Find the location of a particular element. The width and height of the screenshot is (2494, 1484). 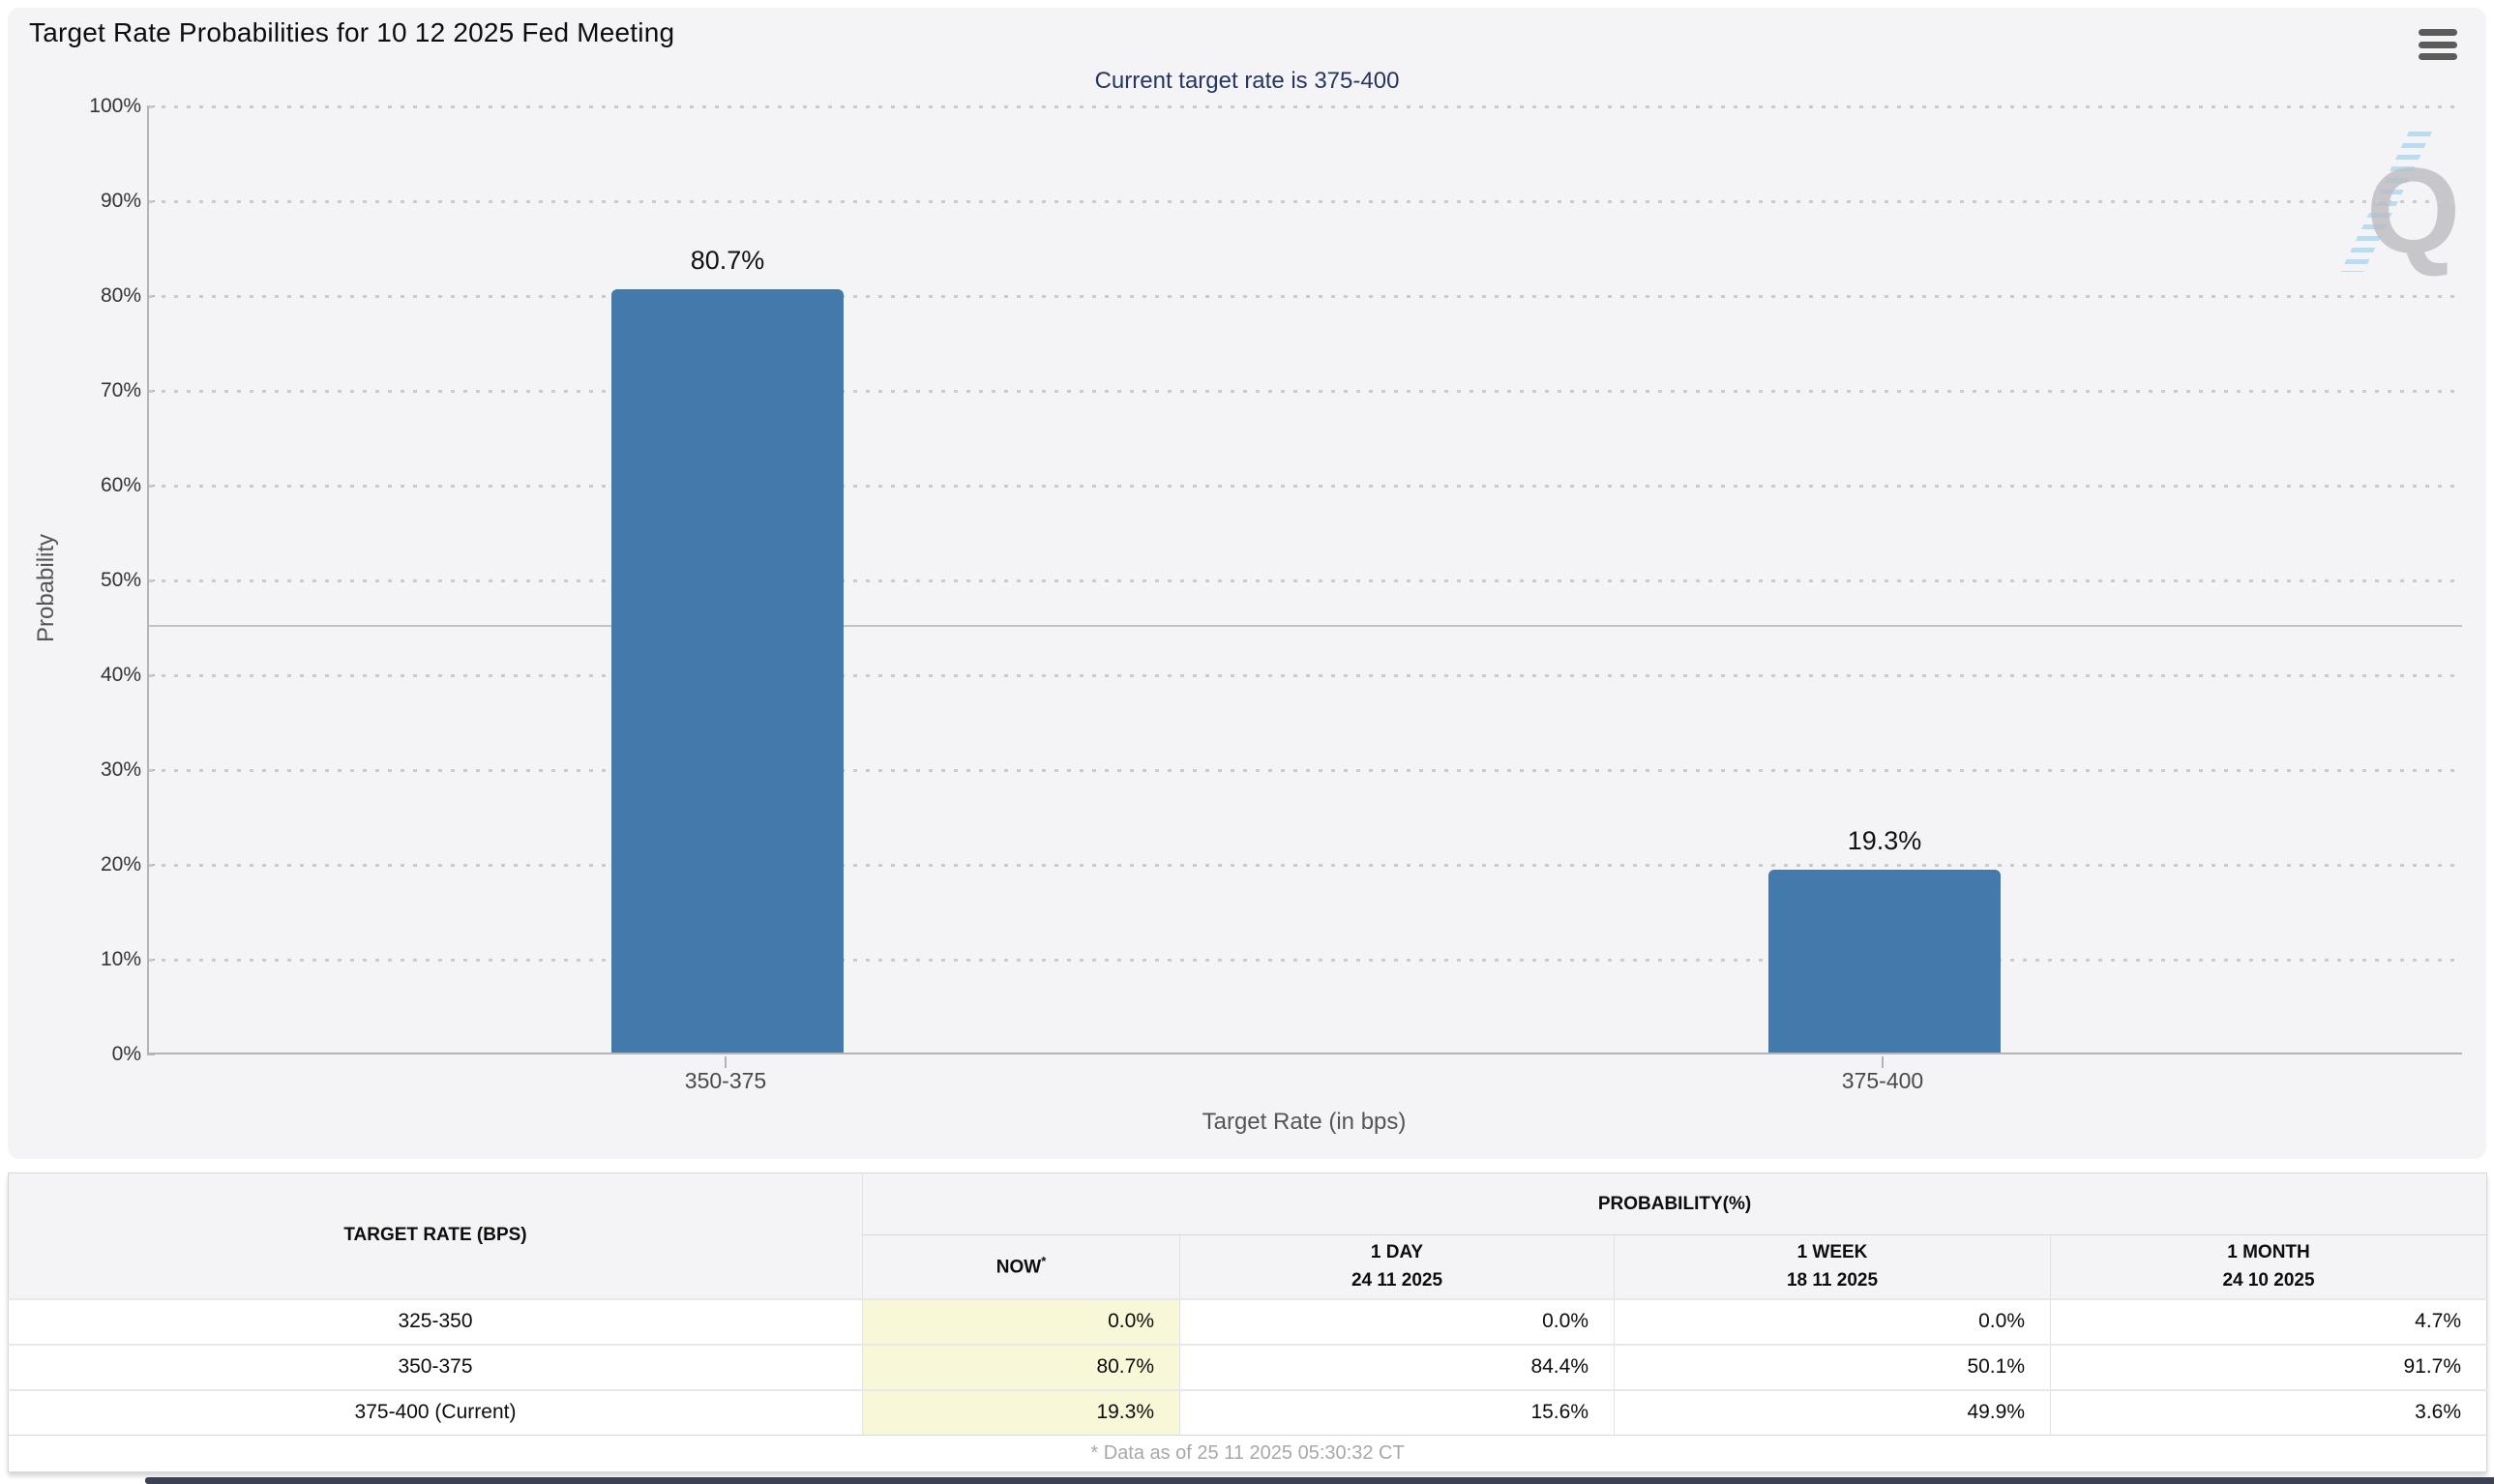

period-label: 1 WEEK is located at coordinates (1832, 1251).